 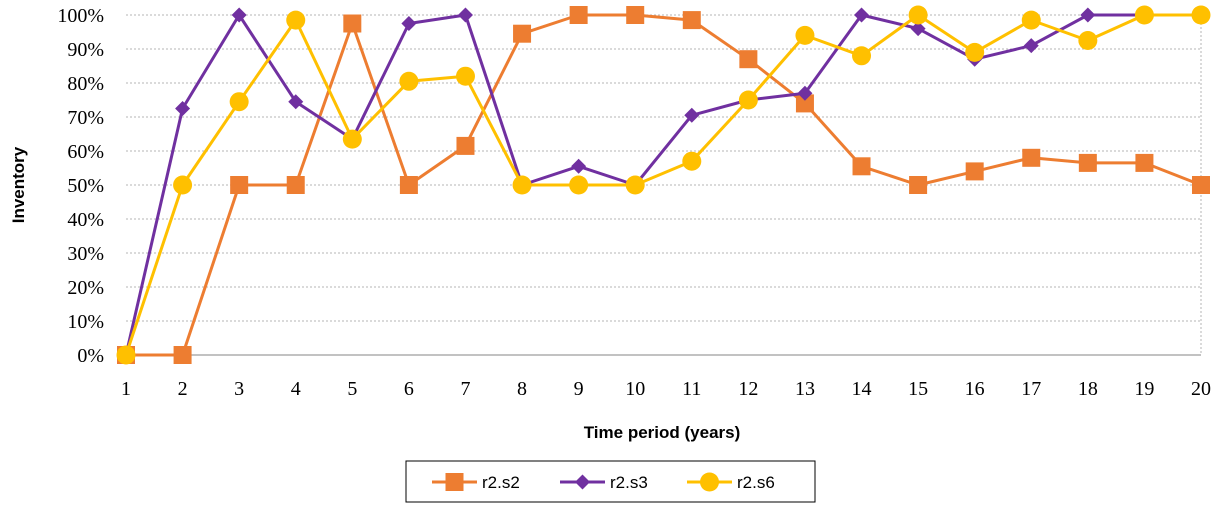 What do you see at coordinates (1031, 389) in the screenshot?
I see `x-tick-label: 17` at bounding box center [1031, 389].